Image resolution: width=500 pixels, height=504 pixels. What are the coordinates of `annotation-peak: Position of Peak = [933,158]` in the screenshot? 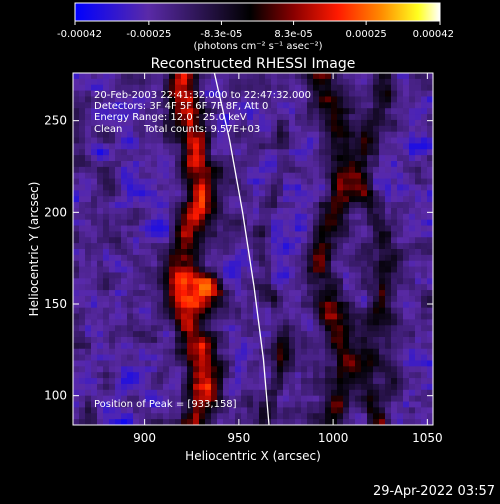 It's located at (165, 404).